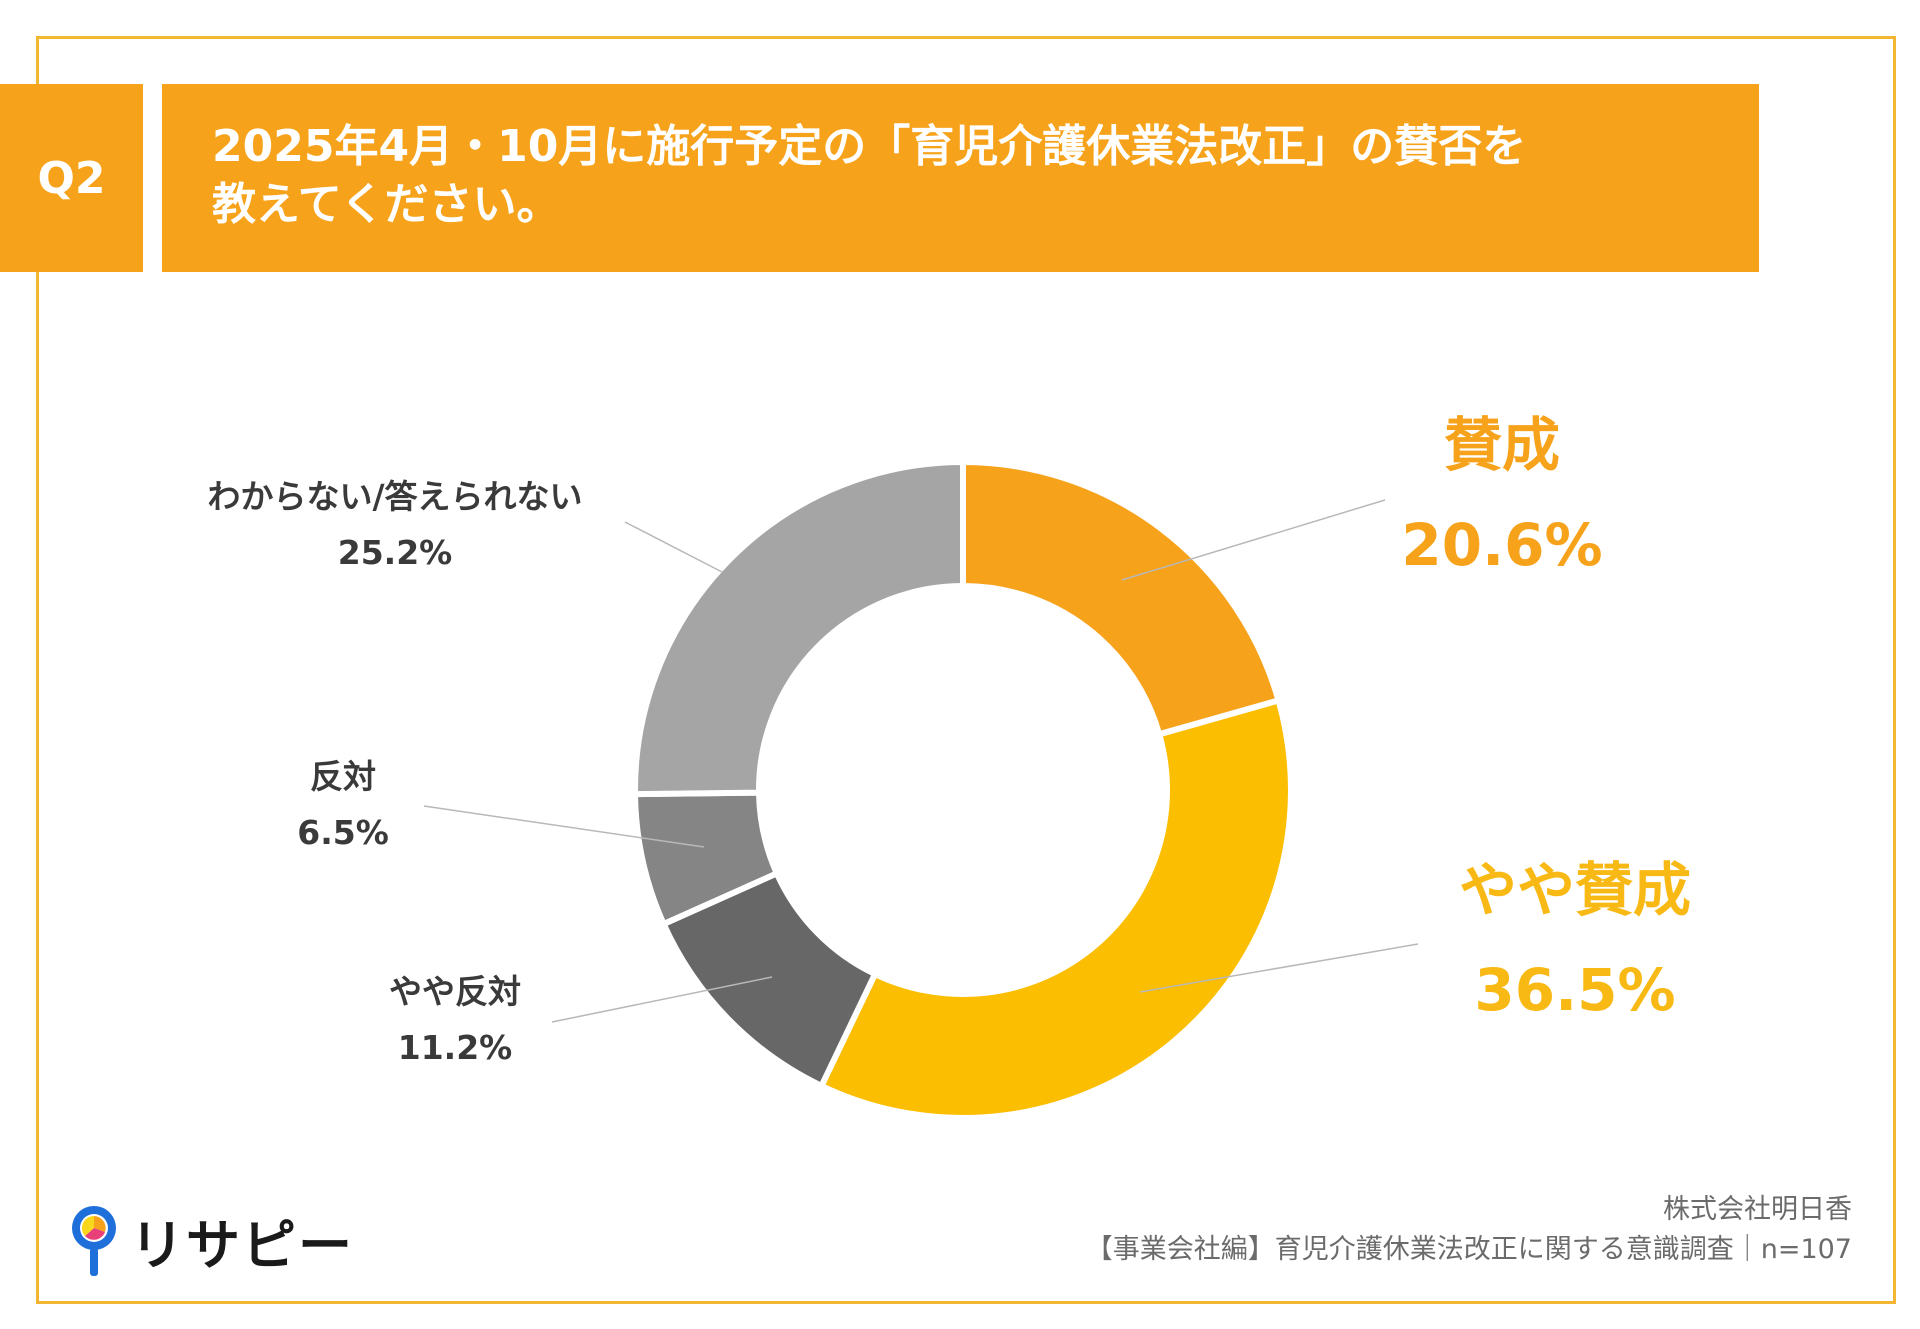  What do you see at coordinates (1574, 890) in the screenshot?
I see `slice-category-label: やや賛成` at bounding box center [1574, 890].